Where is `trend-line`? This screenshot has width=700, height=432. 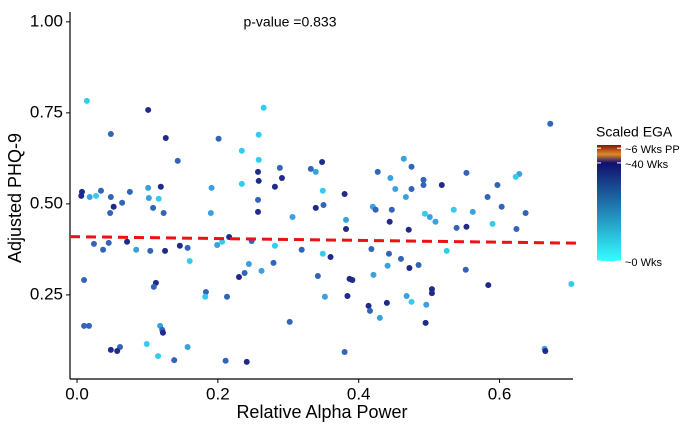 trend-line is located at coordinates (323, 240).